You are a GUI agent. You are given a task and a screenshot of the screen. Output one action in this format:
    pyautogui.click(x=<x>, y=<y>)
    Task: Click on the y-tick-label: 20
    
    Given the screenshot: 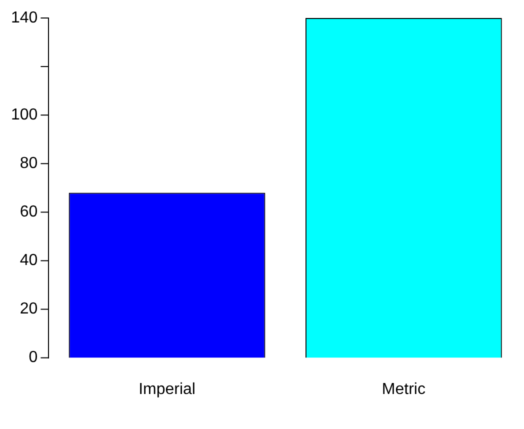 What is the action you would take?
    pyautogui.click(x=29, y=309)
    